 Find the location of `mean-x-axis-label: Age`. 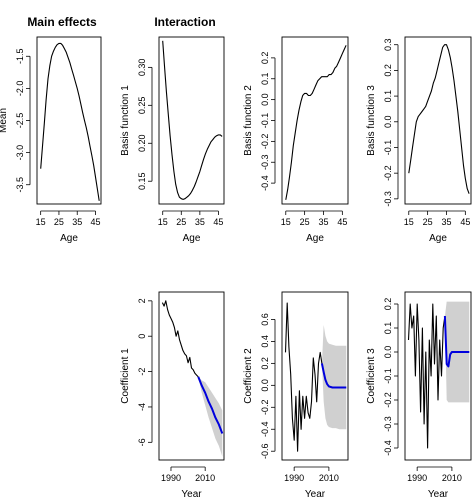

mean-x-axis-label: Age is located at coordinates (69, 238).